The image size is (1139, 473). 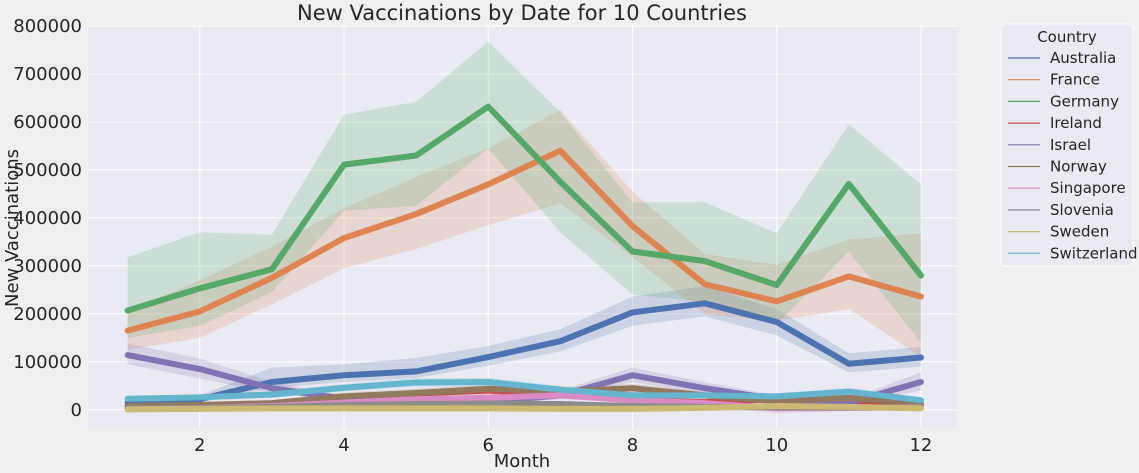 What do you see at coordinates (632, 445) in the screenshot?
I see `x-tick-label: 8` at bounding box center [632, 445].